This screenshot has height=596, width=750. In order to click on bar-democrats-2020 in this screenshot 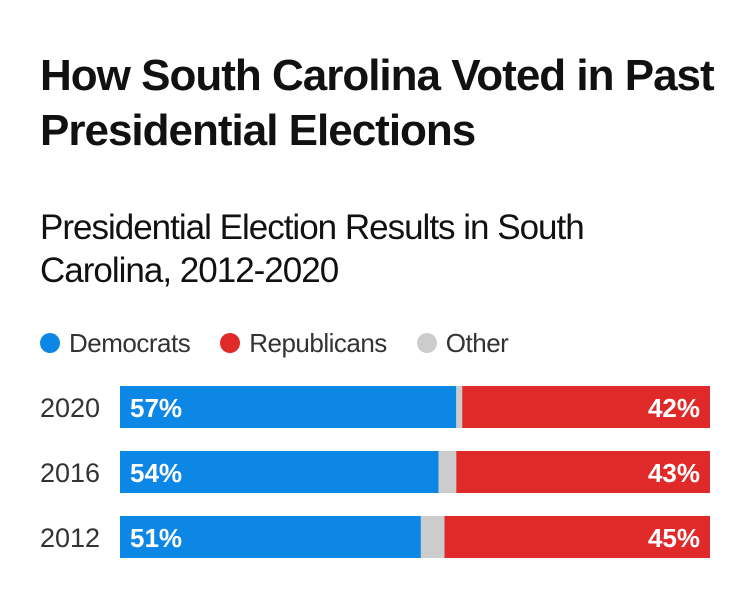, I will do `click(288, 407)`.